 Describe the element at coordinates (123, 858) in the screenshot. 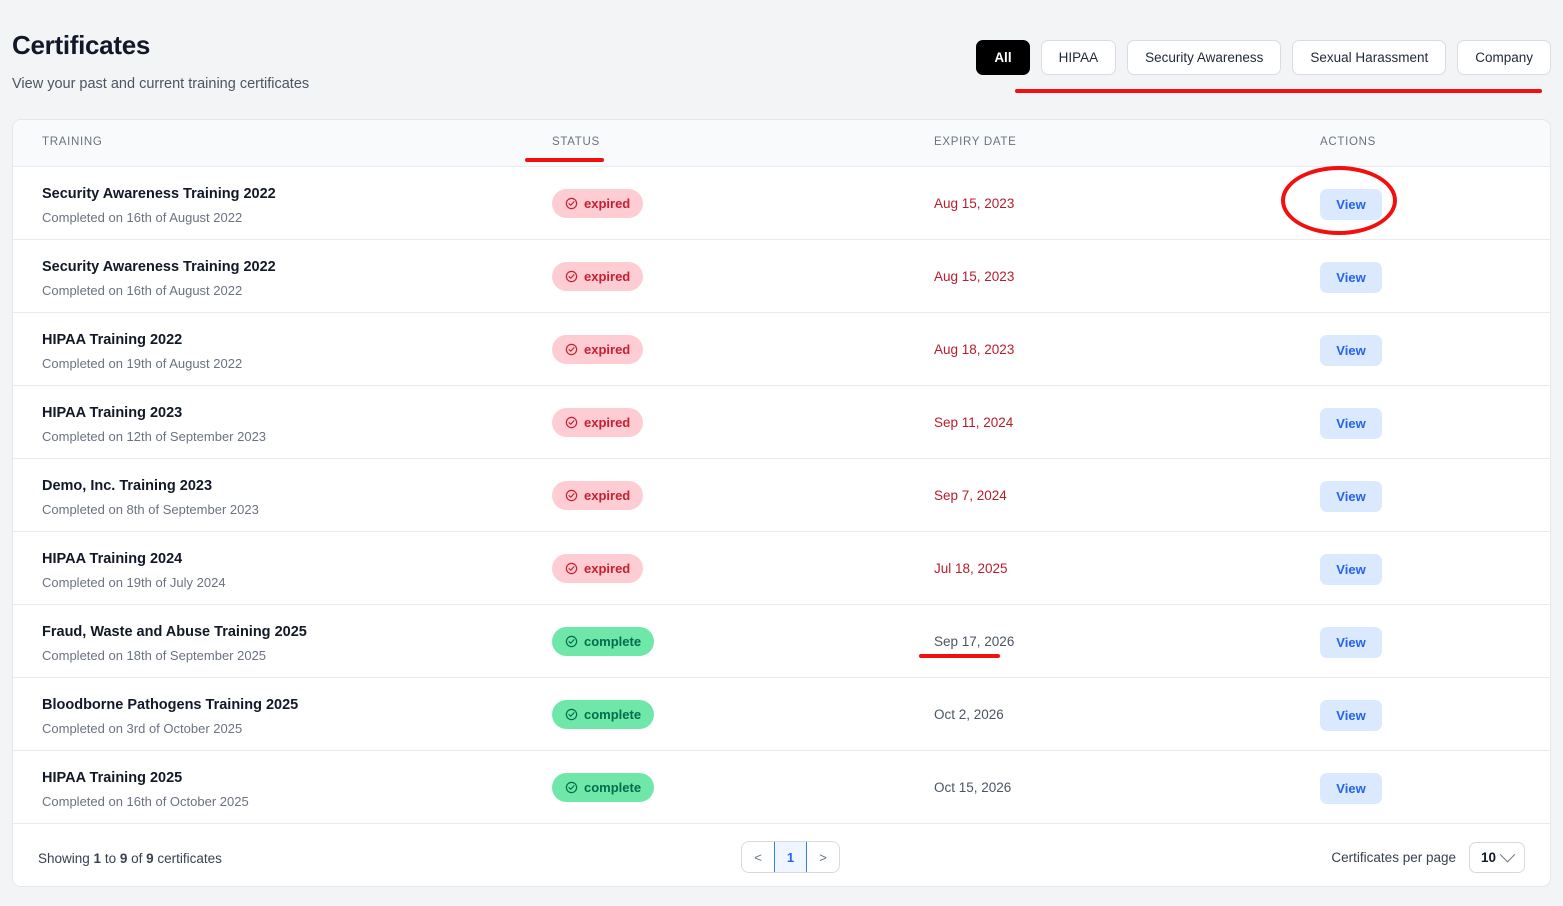

I see `showing-to: 9` at that location.